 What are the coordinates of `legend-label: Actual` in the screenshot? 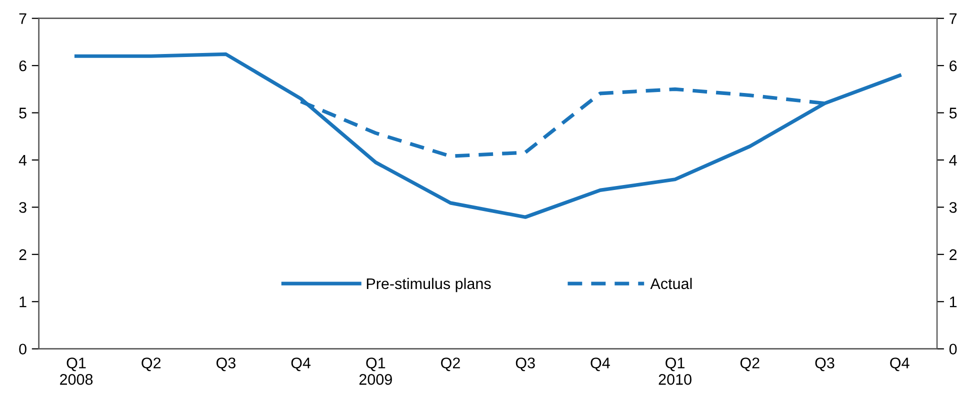 It's located at (671, 284).